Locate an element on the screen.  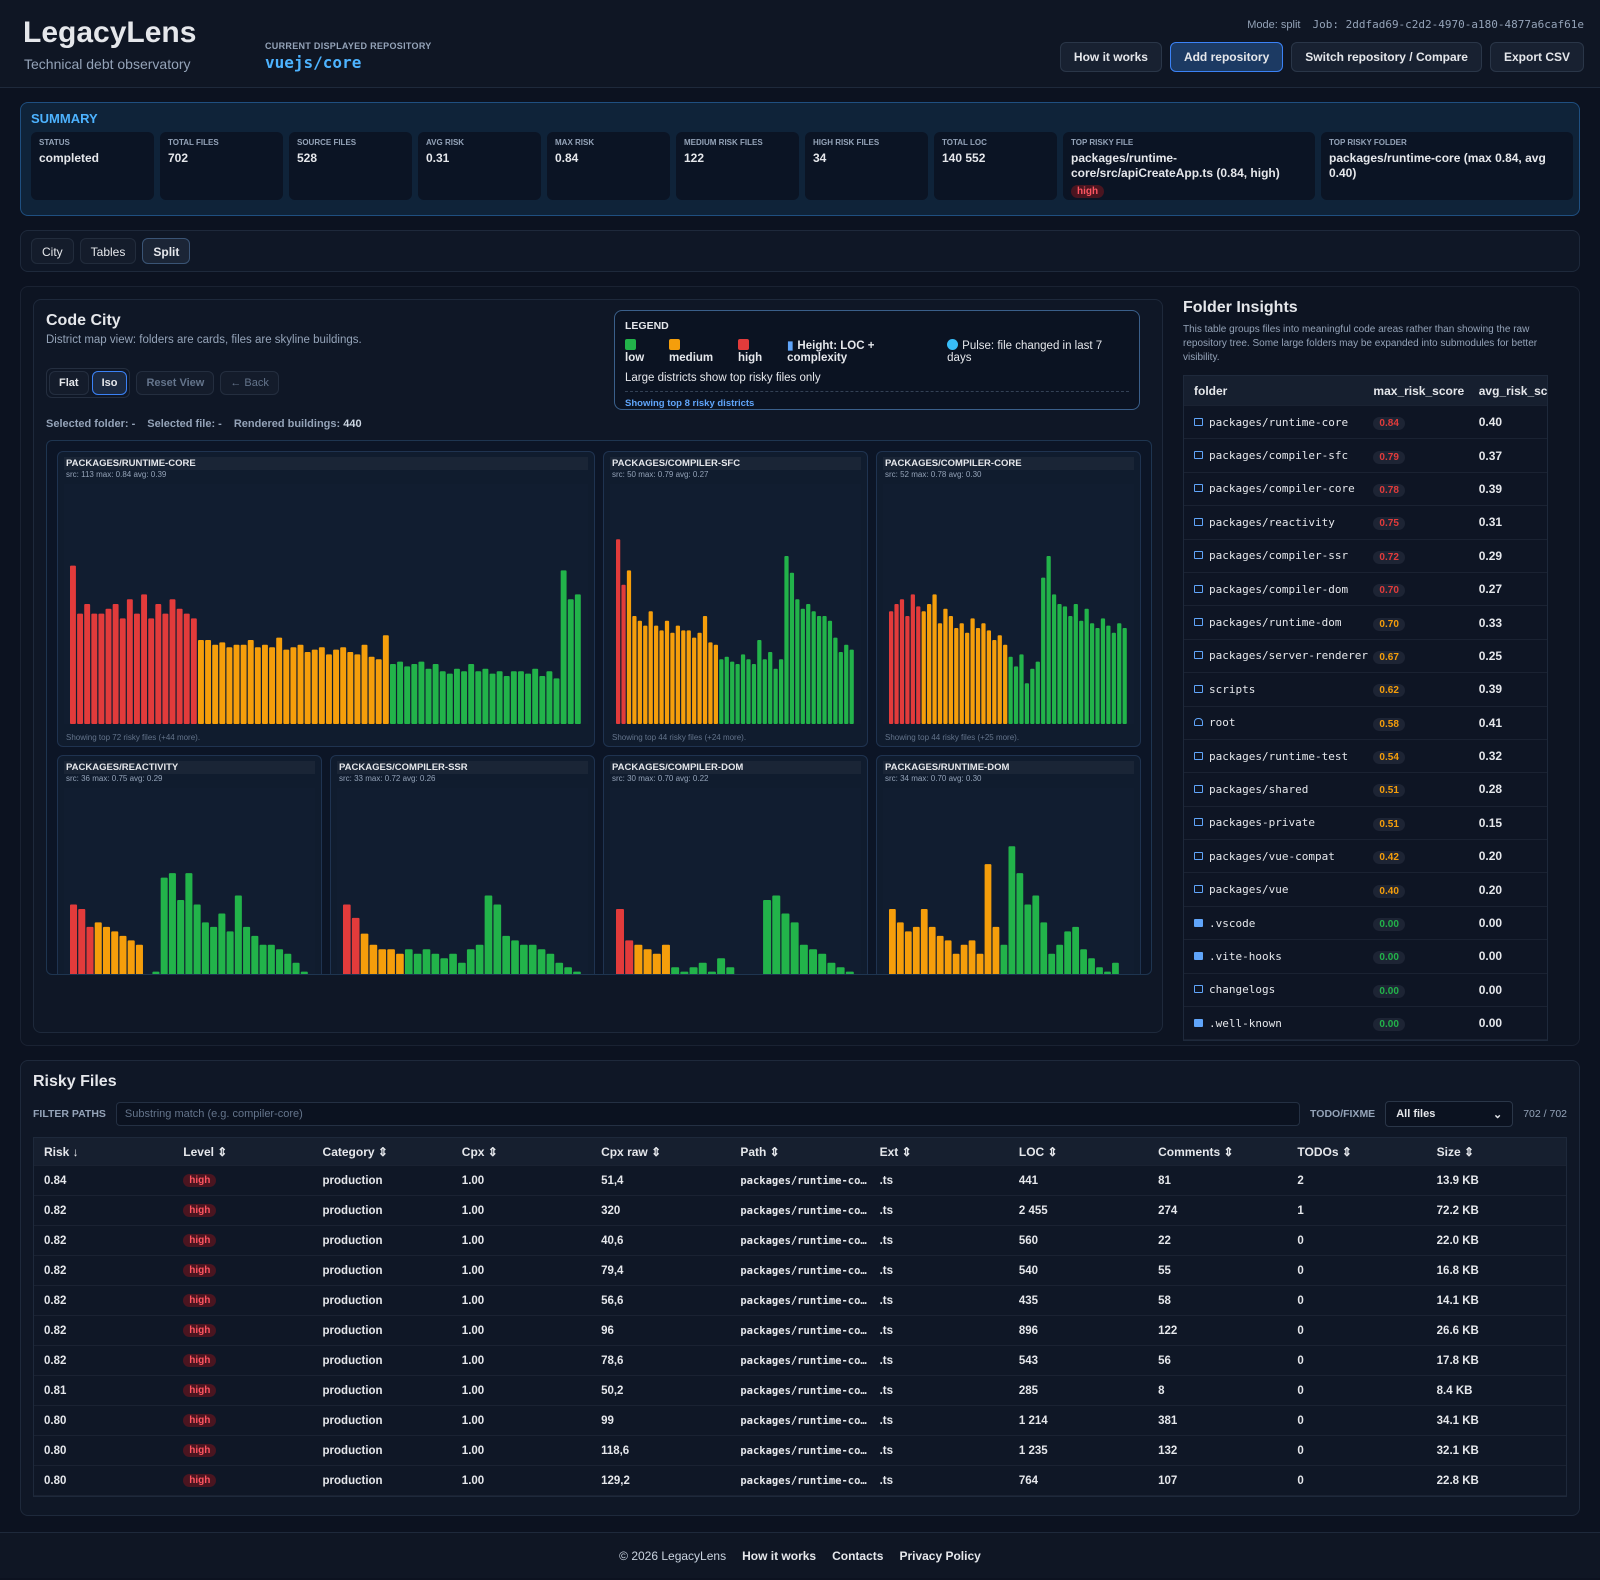
folder-row: packages/compiler-core 0.78 0.39 is located at coordinates (1365, 490).